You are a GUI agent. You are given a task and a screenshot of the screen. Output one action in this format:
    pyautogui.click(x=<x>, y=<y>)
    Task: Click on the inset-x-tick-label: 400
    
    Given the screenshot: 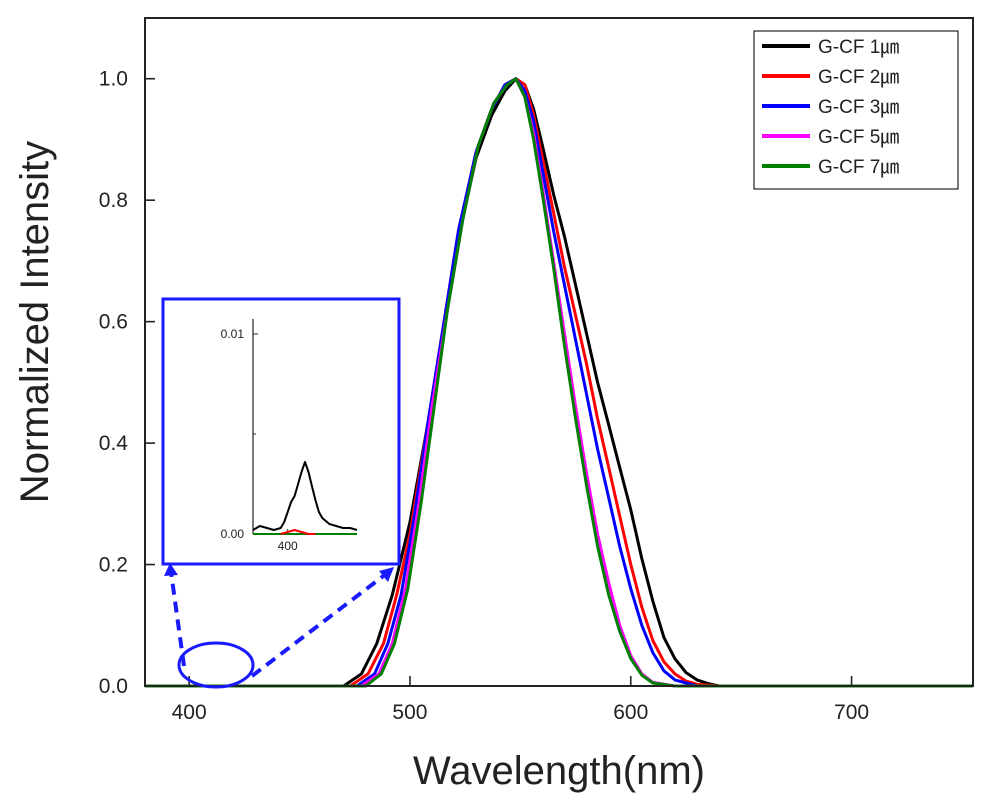 What is the action you would take?
    pyautogui.click(x=288, y=546)
    